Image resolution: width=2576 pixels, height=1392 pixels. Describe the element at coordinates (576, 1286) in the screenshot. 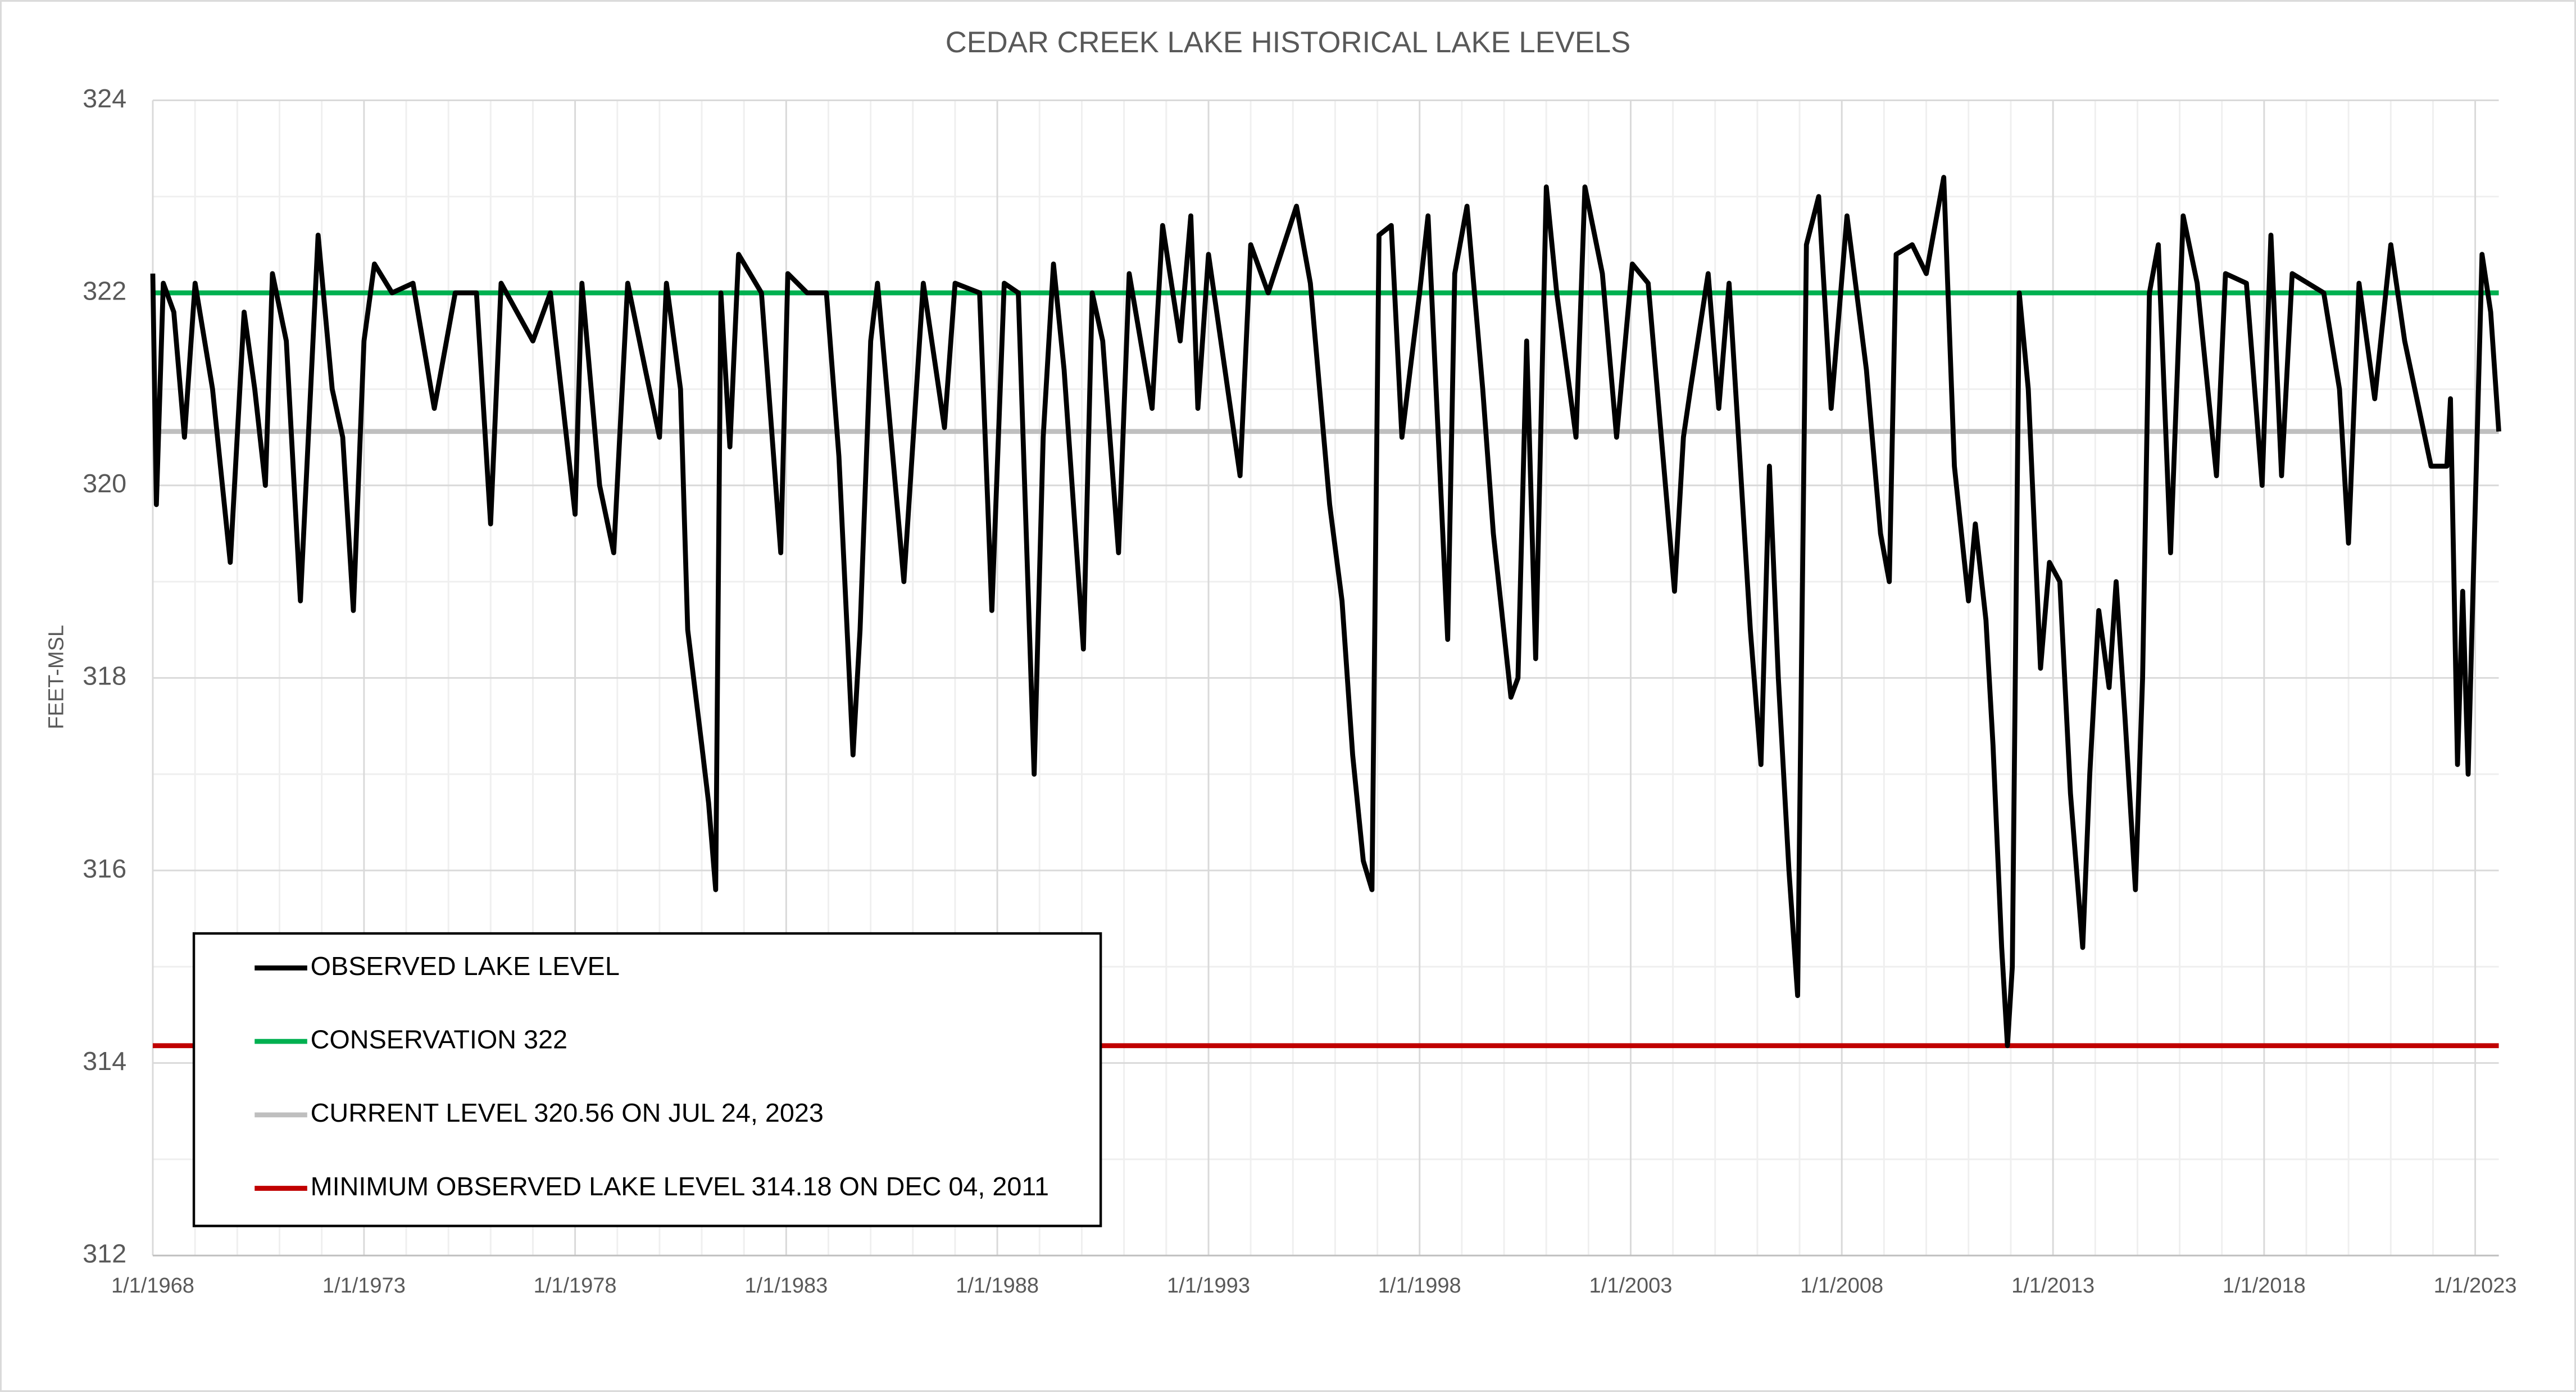

I see `x-tick-label: 1/1/1978` at that location.